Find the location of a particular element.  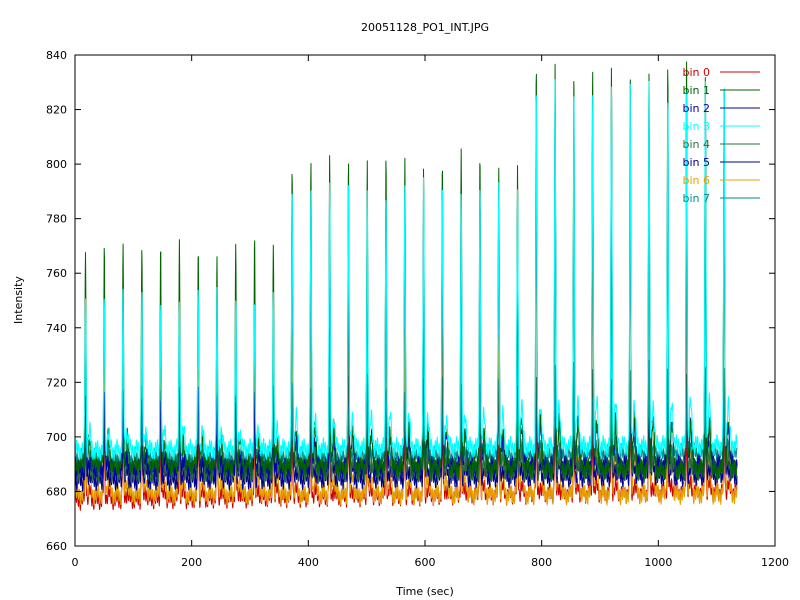

y-tick-label: 740 is located at coordinates (56, 328).